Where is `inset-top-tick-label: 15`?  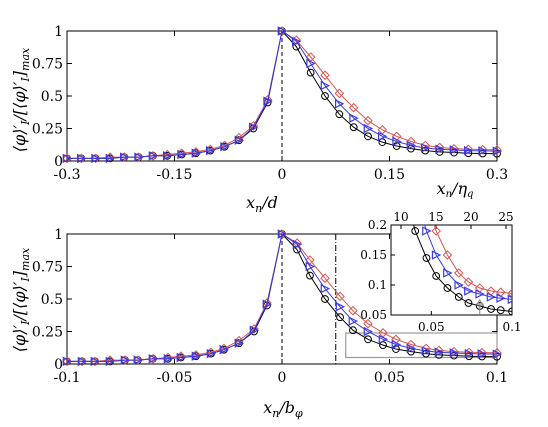 inset-top-tick-label: 15 is located at coordinates (435, 217).